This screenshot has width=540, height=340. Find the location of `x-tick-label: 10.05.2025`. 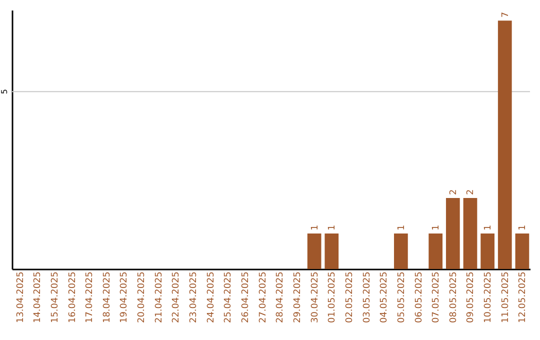

x-tick-label: 10.05.2025 is located at coordinates (489, 298).